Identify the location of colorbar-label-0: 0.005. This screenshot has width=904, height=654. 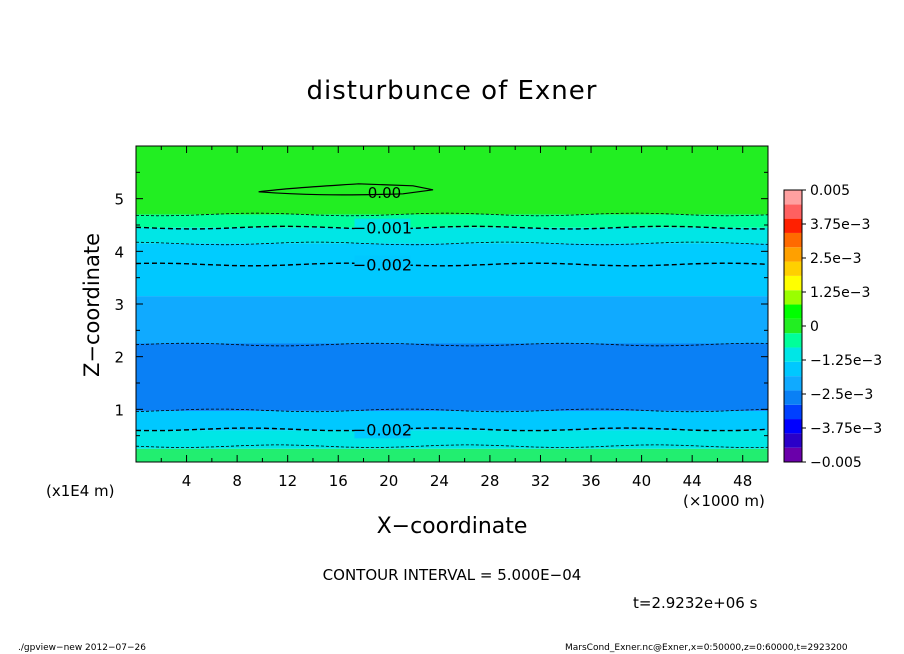
(830, 191).